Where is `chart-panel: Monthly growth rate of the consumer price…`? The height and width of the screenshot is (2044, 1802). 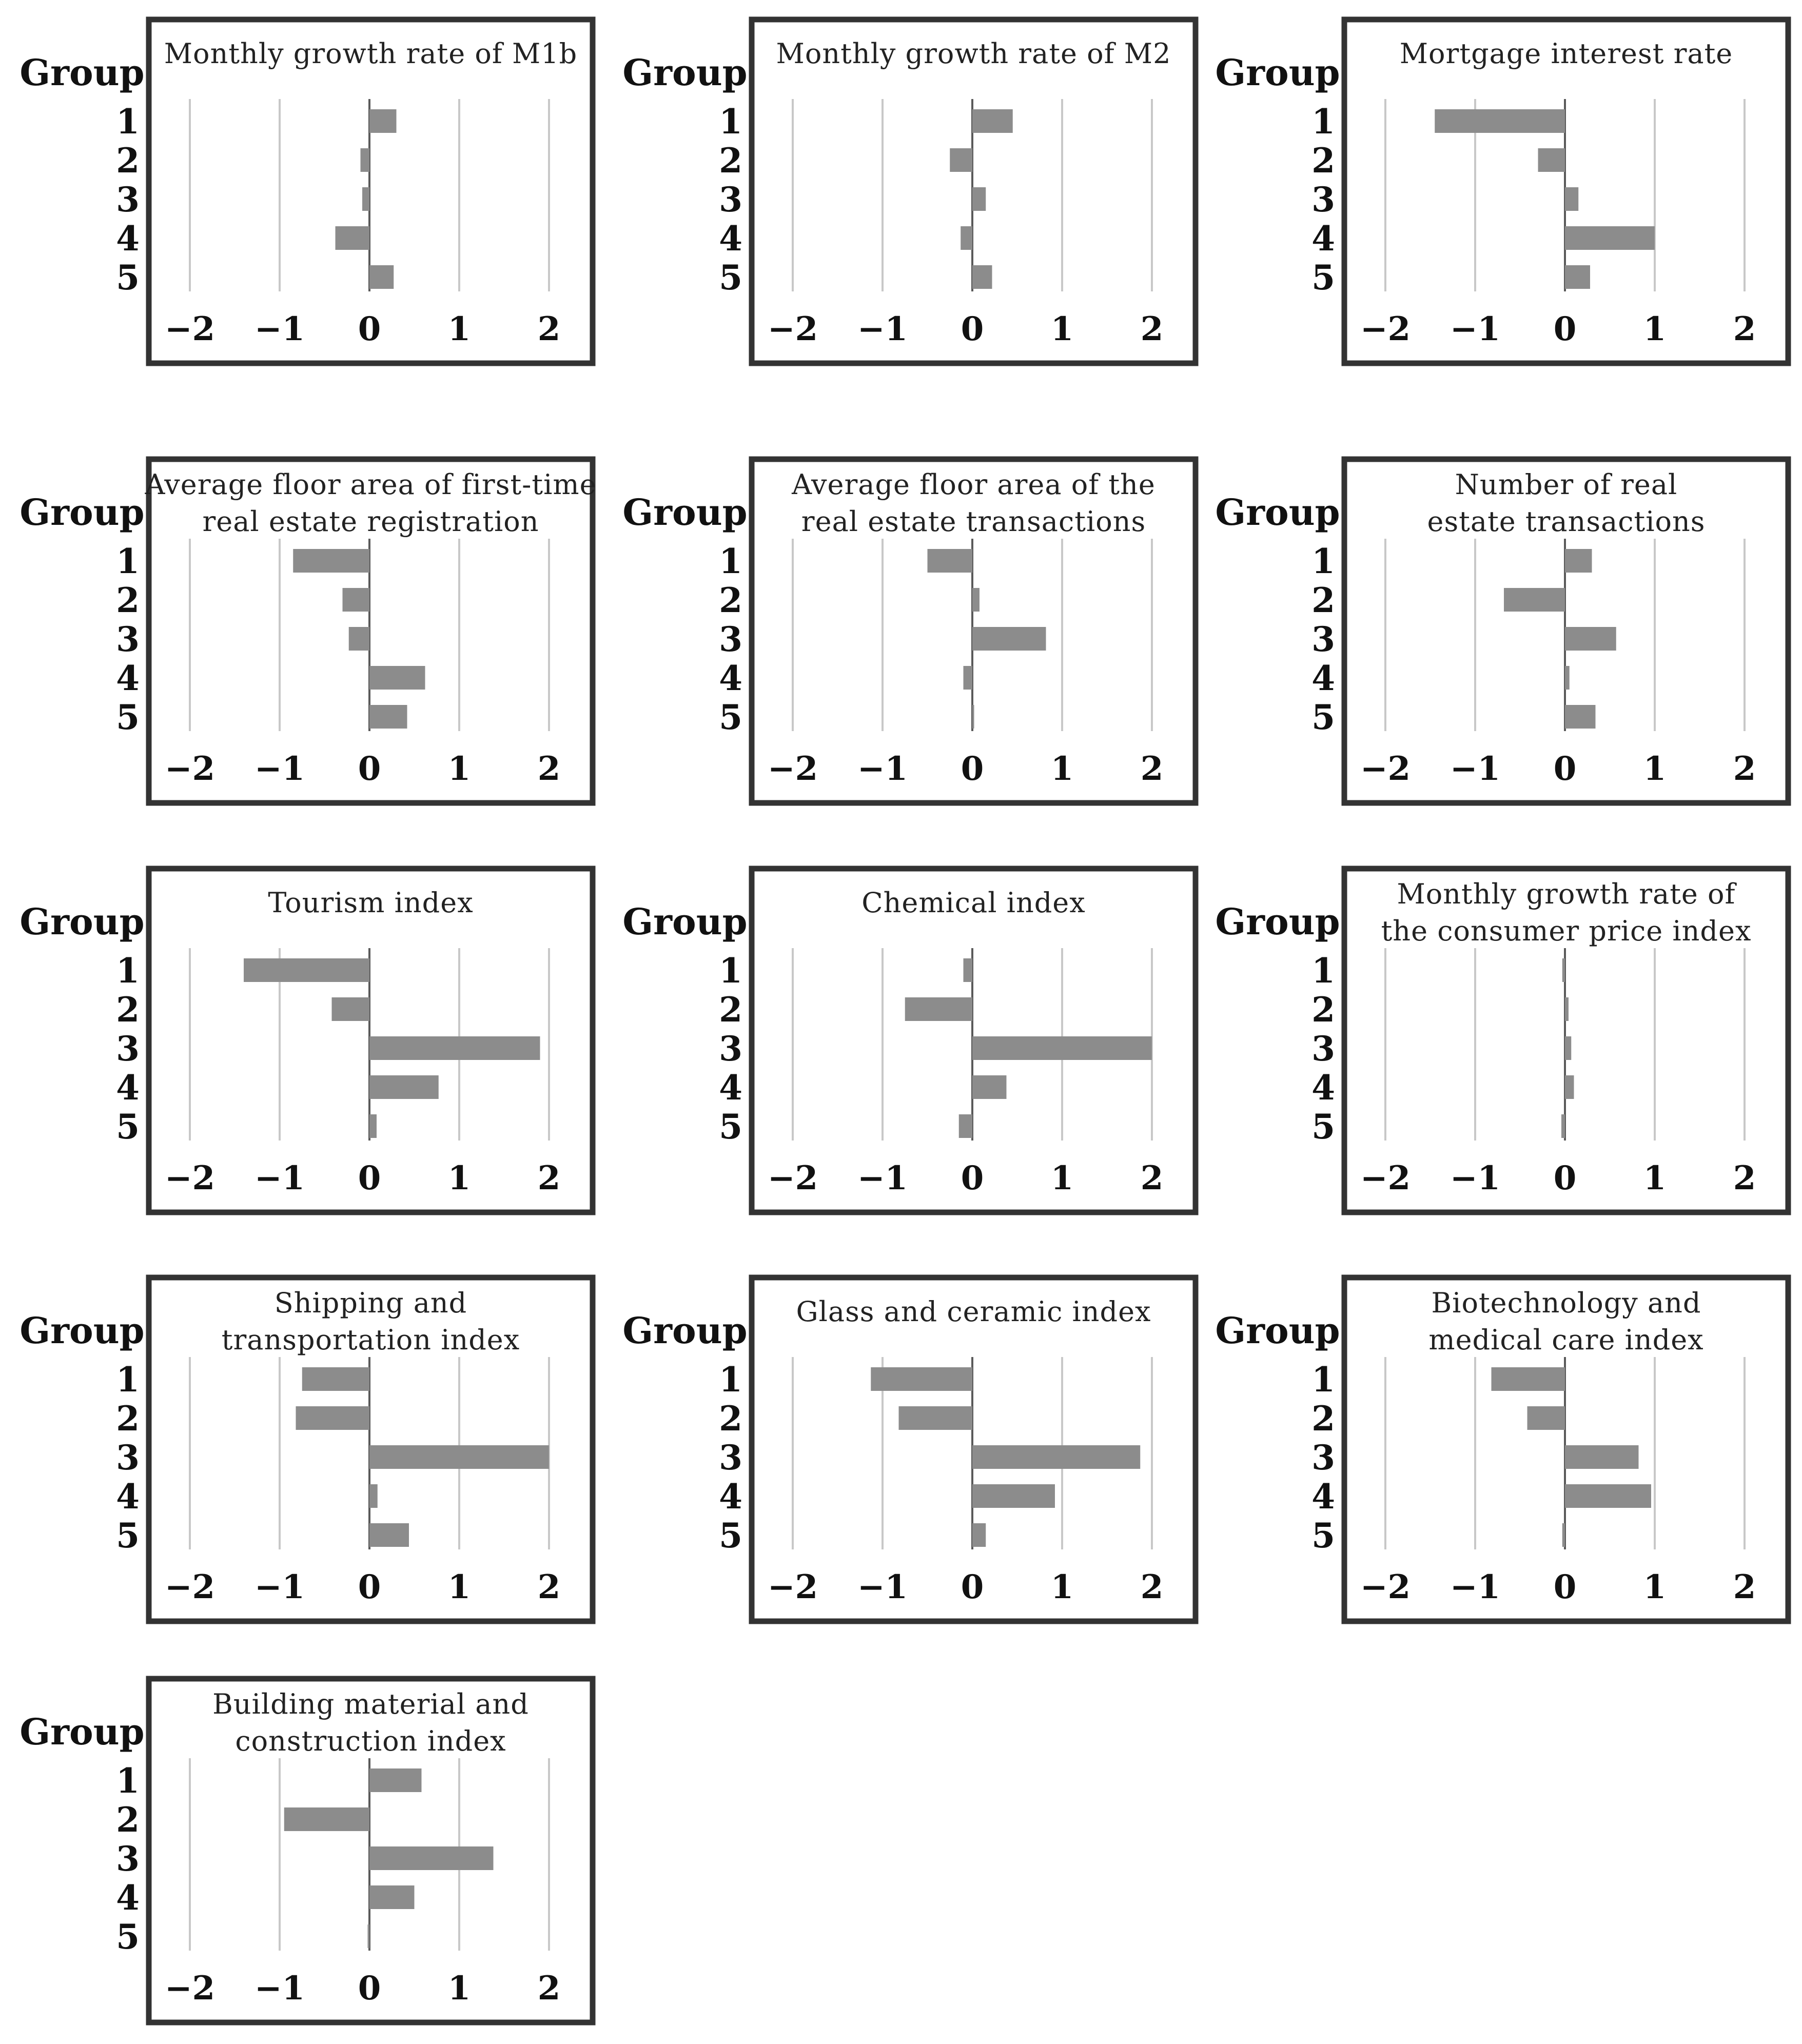 chart-panel: Monthly growth rate of the consumer price… is located at coordinates (1503, 1040).